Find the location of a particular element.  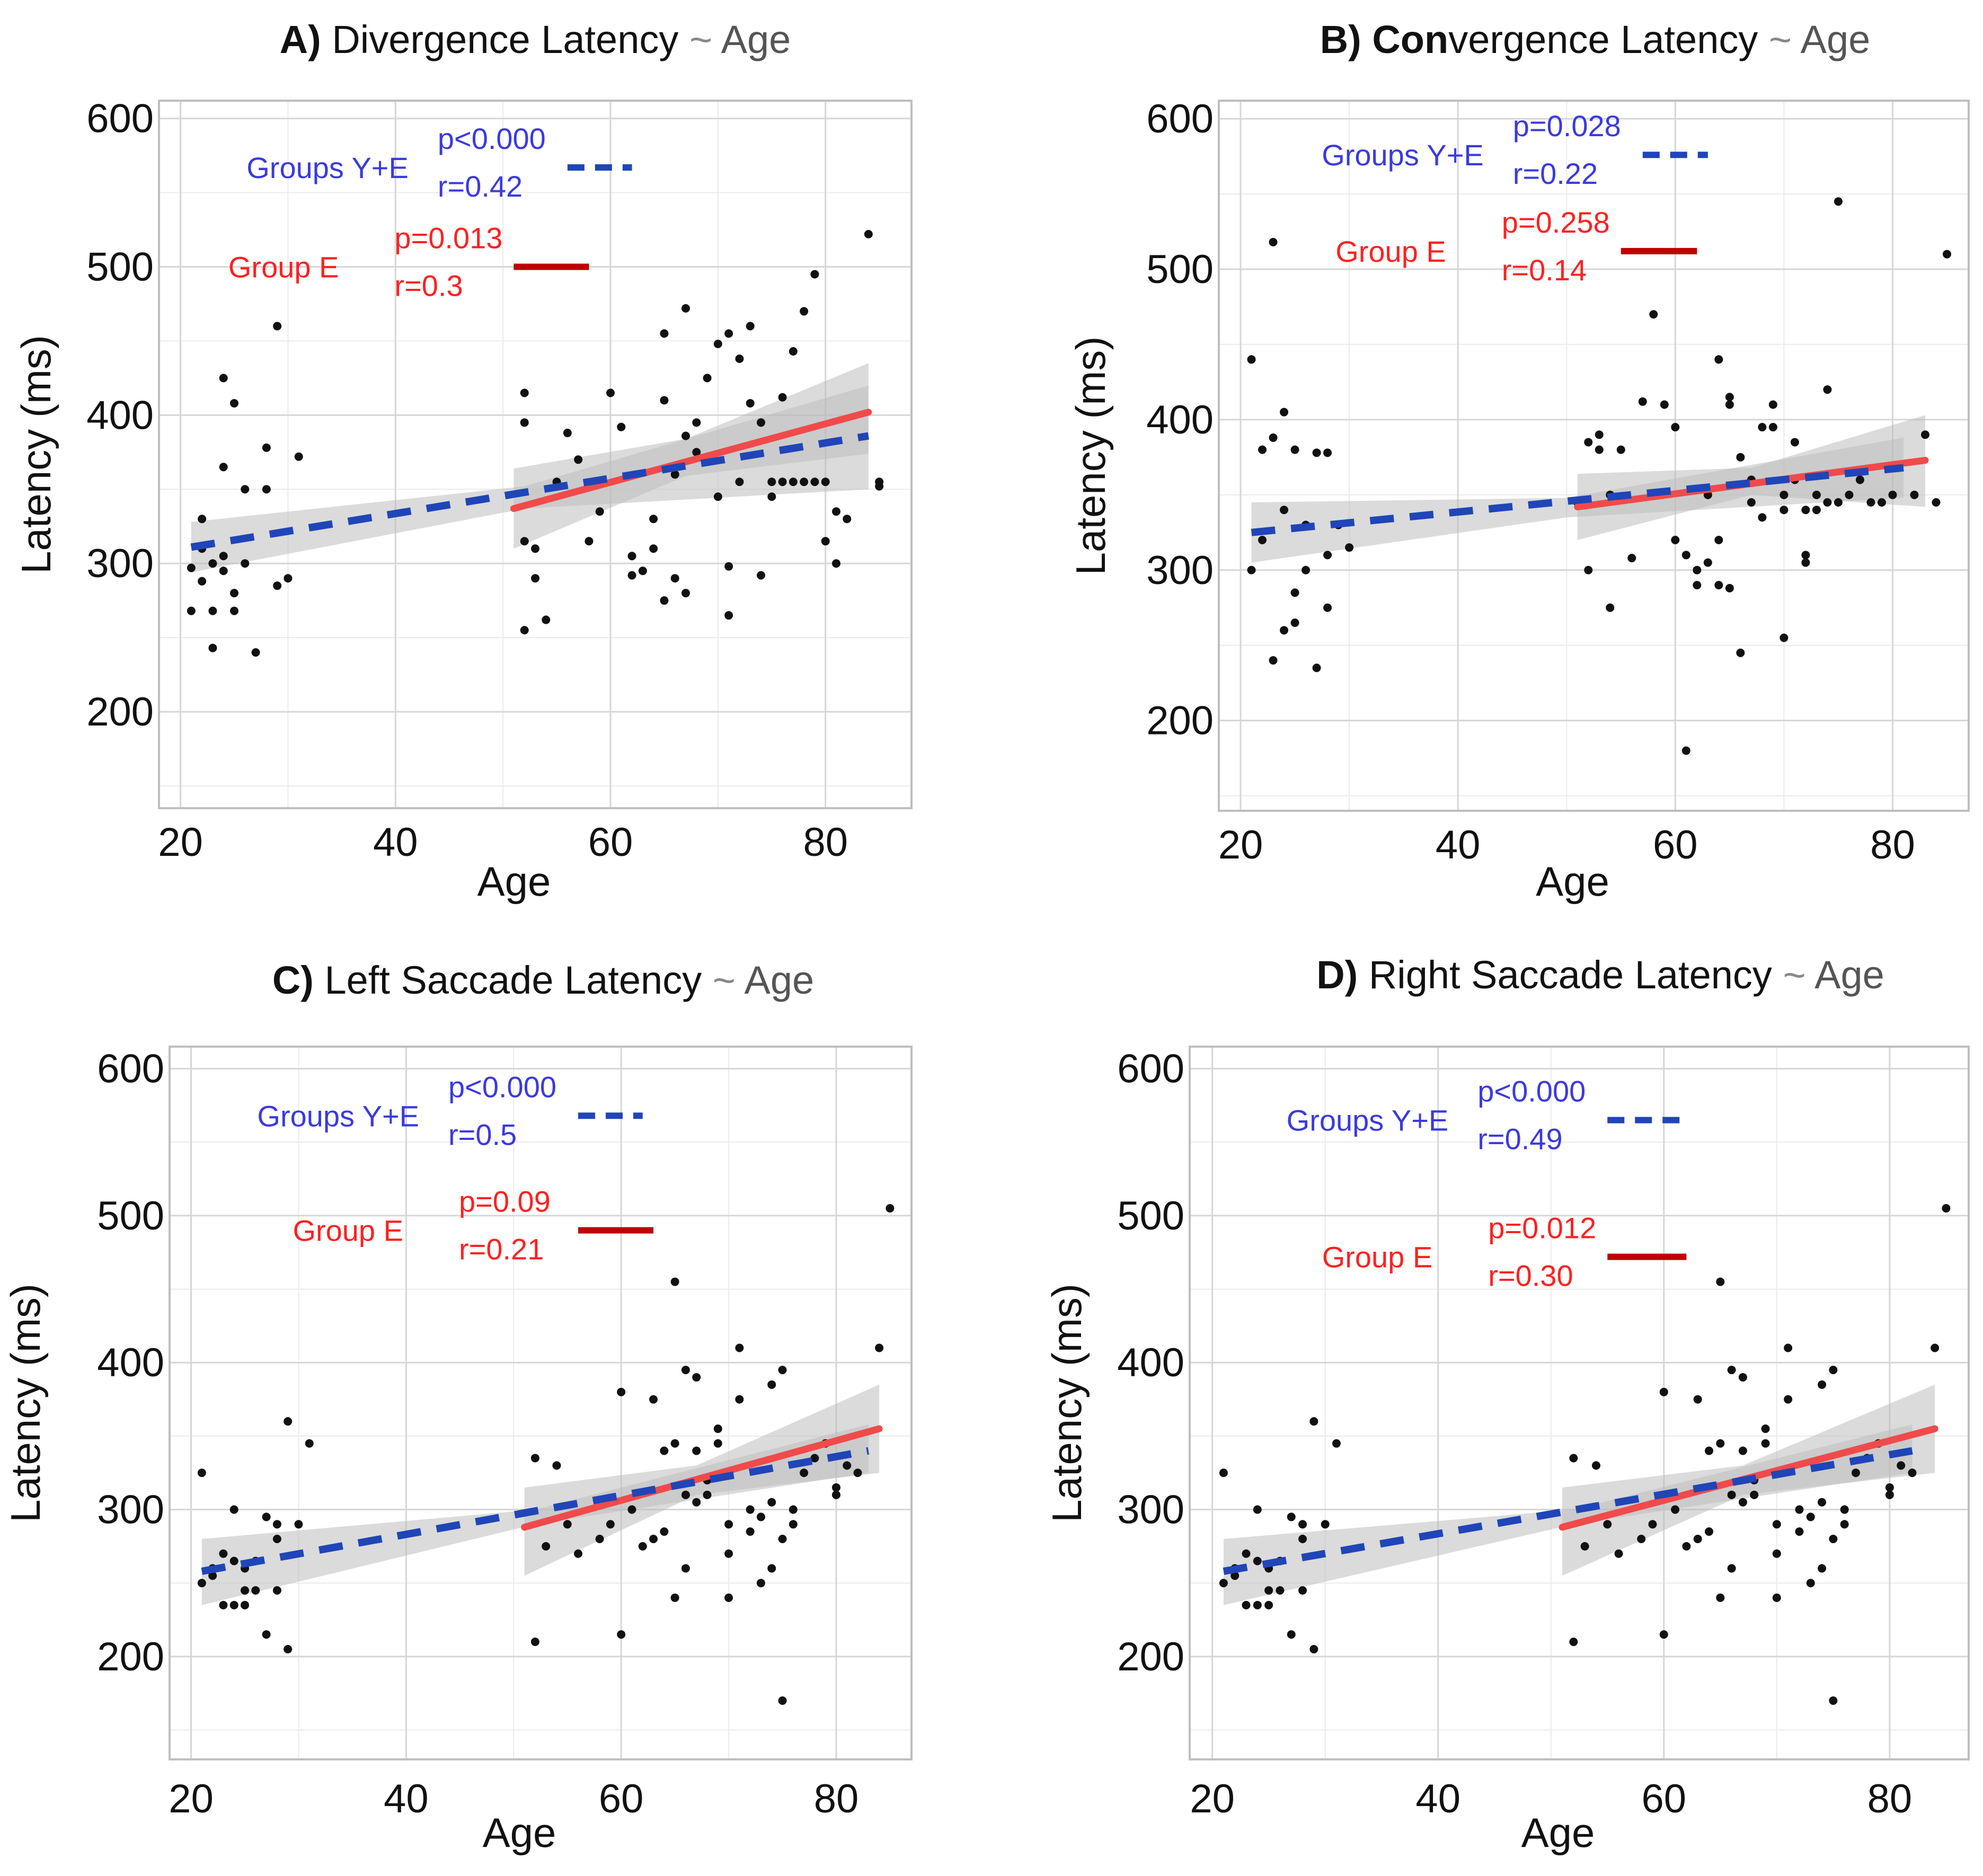

stat-r-elder: r=0.14 is located at coordinates (1544, 270).